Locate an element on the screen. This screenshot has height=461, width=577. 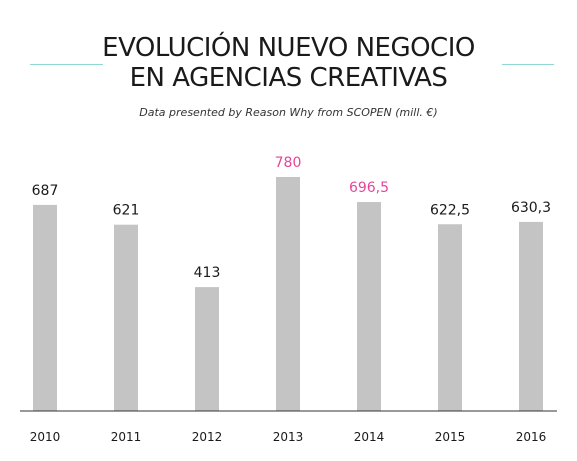
bar-2015 is located at coordinates (450, 317).